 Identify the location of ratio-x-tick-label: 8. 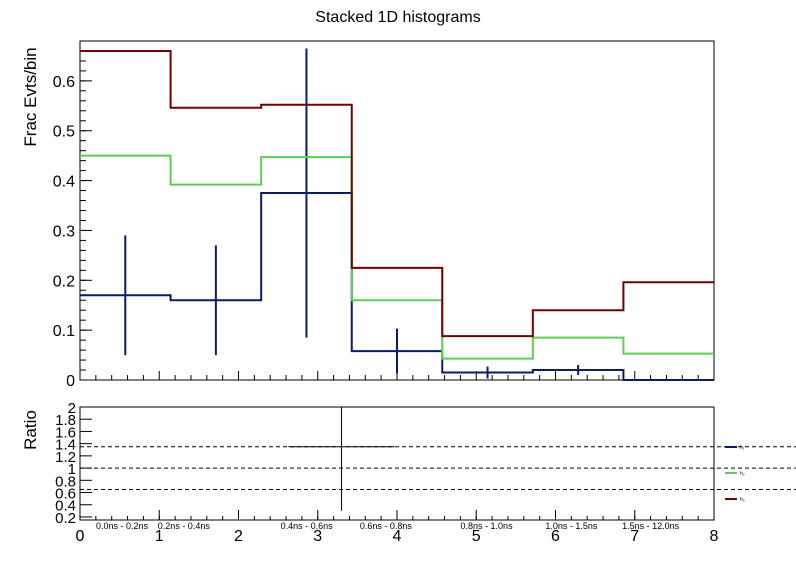
(714, 536).